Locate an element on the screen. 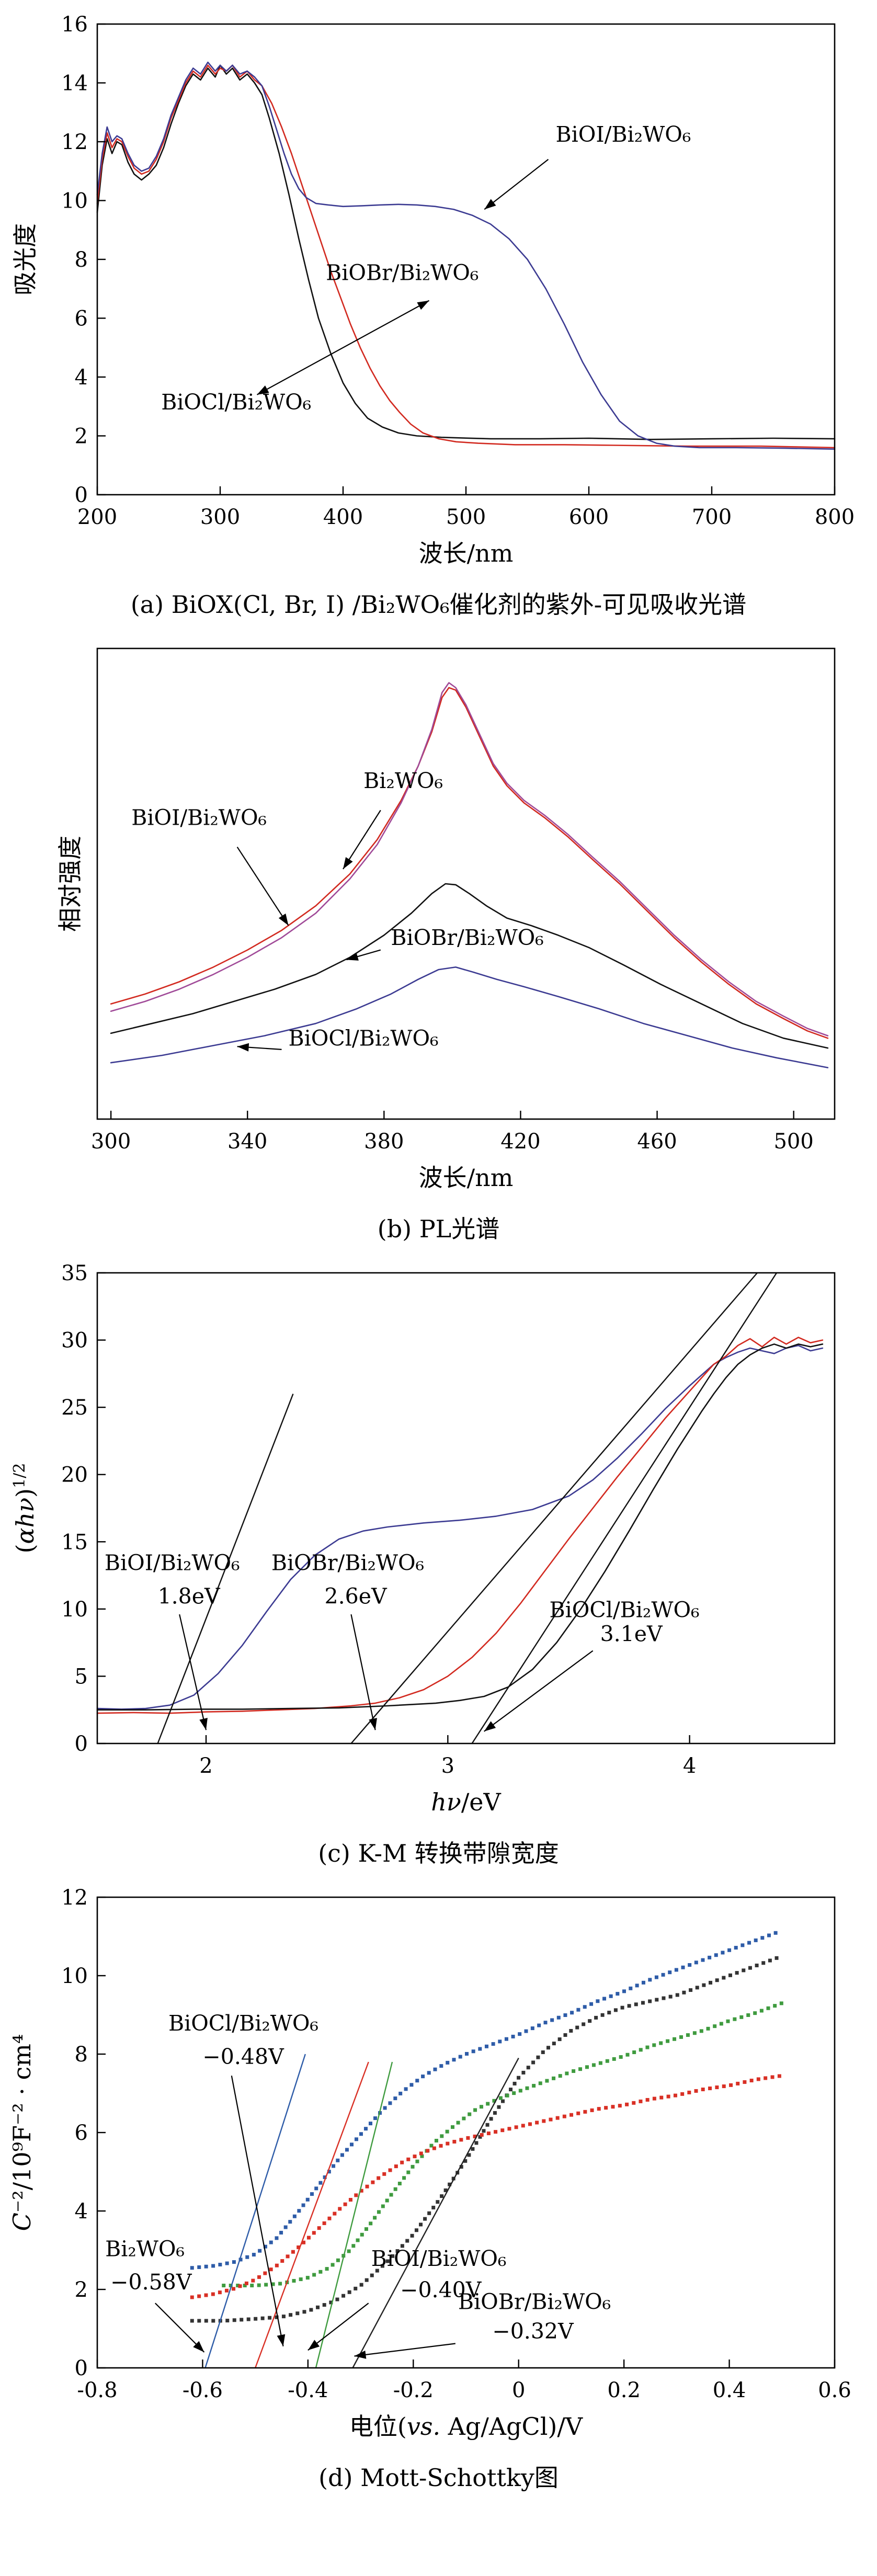 Image resolution: width=877 pixels, height=2576 pixels. svg-text: 0.6 is located at coordinates (834, 2390).